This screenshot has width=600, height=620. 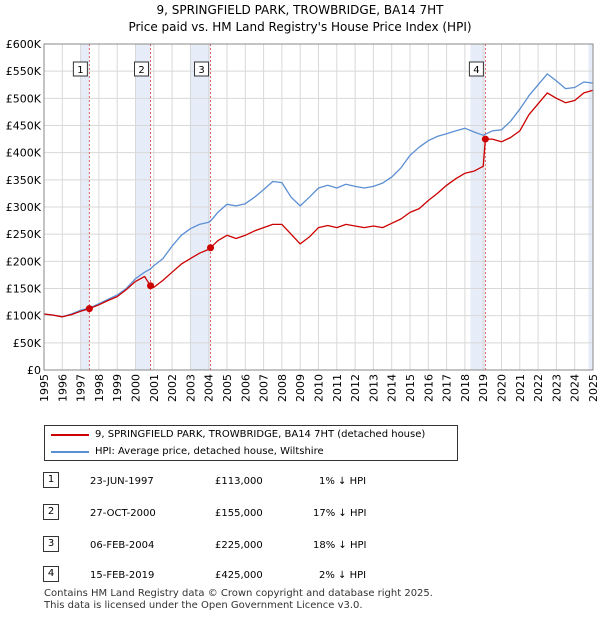 What do you see at coordinates (300, 576) in the screenshot?
I see `sale-row: 4 15-FEB-2019 £425,000 2% ↓ HPI` at bounding box center [300, 576].